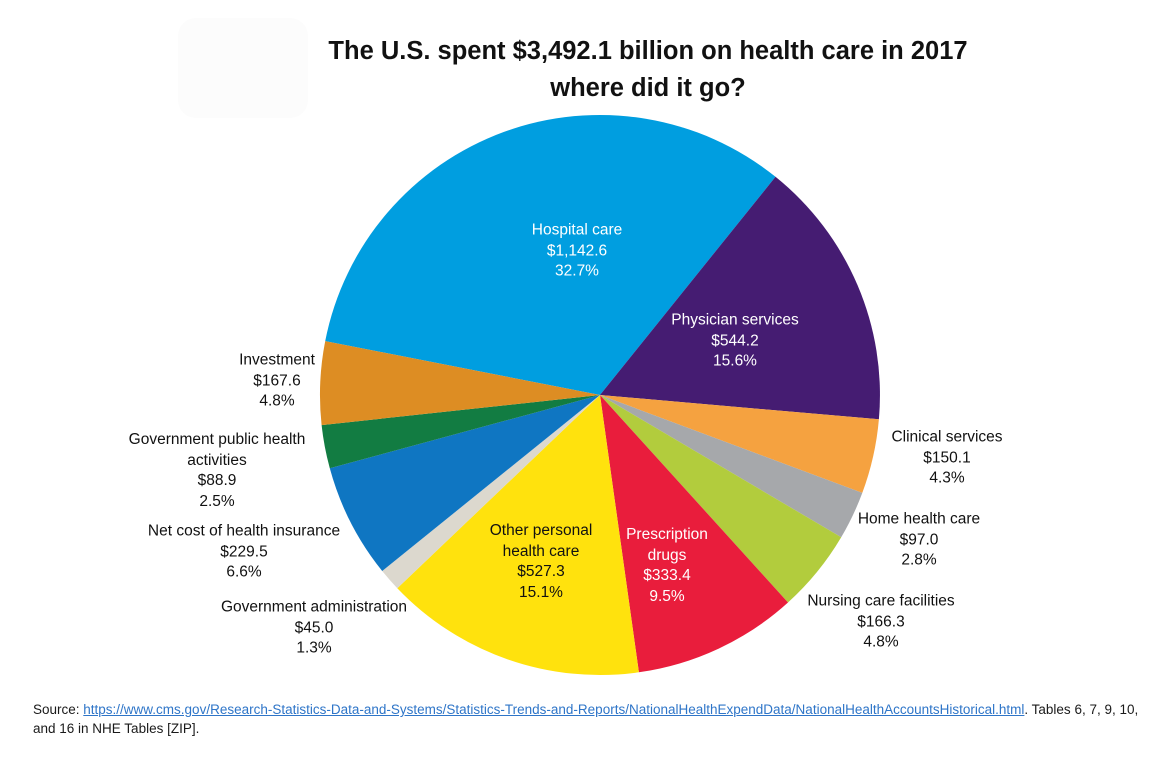 This screenshot has width=1170, height=780. What do you see at coordinates (244, 531) in the screenshot?
I see `slice-name-line: Net cost of health insurance` at bounding box center [244, 531].